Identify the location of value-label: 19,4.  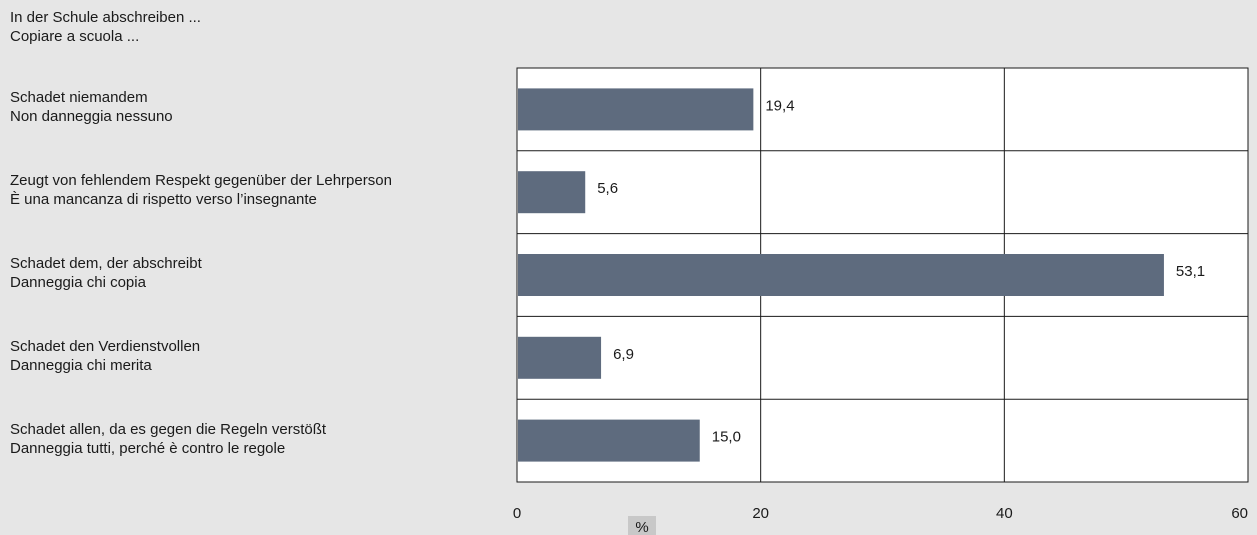
(779, 105).